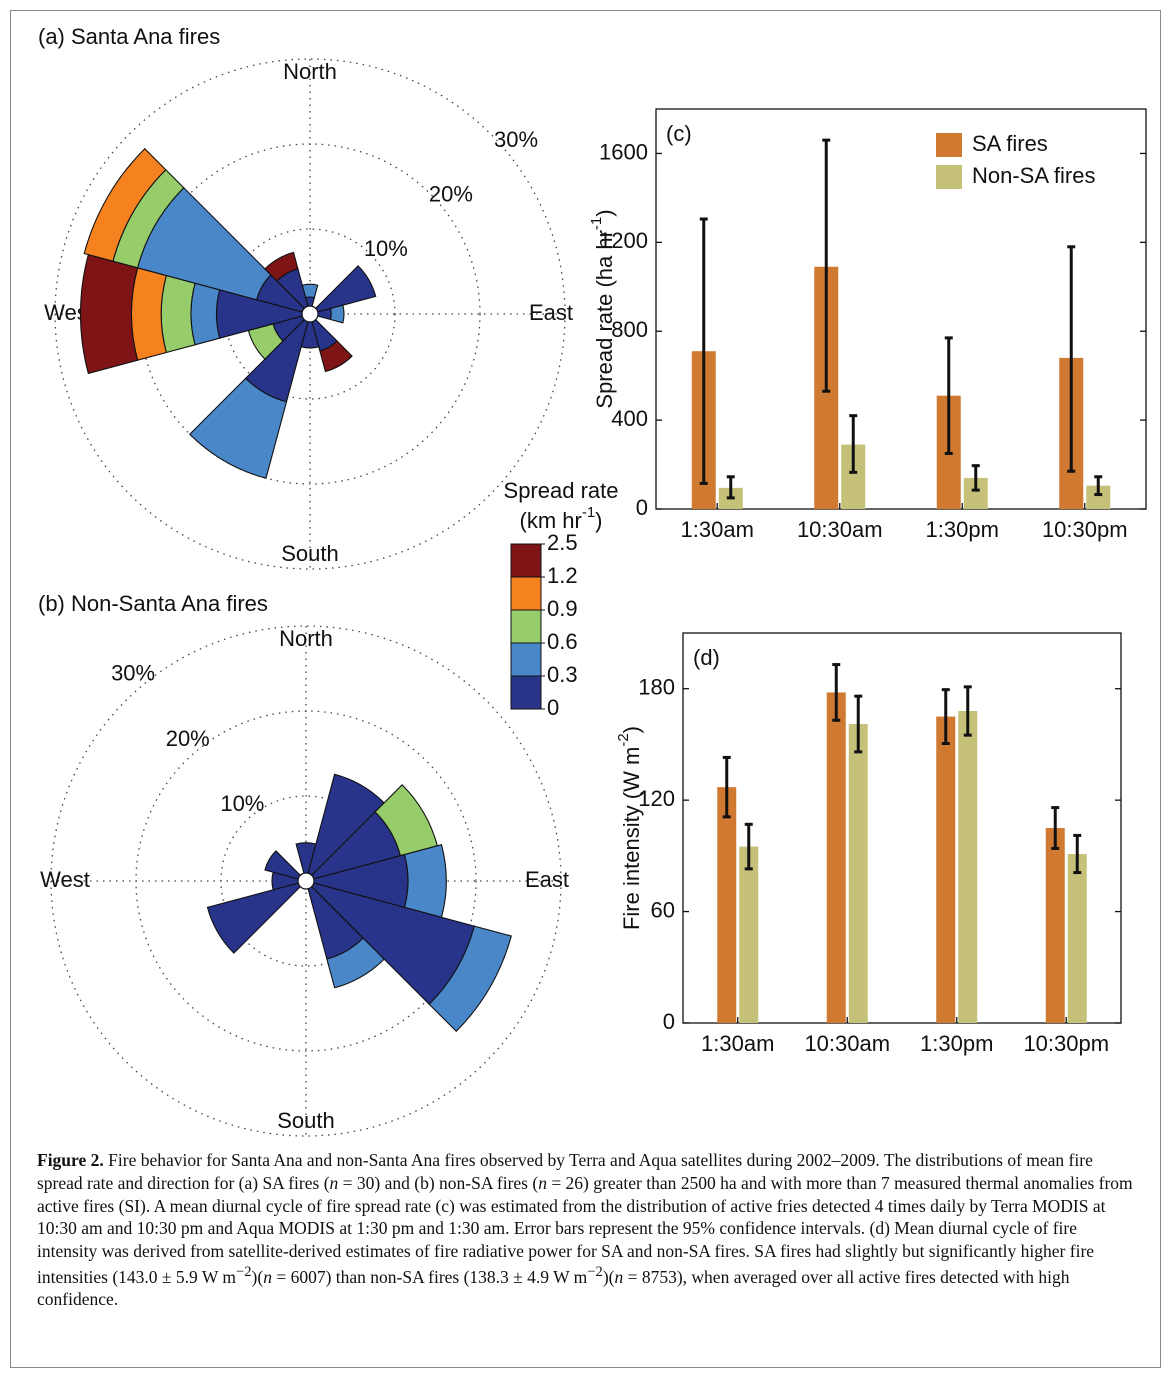 The image size is (1171, 1378). Describe the element at coordinates (562, 641) in the screenshot. I see `colorbar-tick-label: 0.6` at that location.